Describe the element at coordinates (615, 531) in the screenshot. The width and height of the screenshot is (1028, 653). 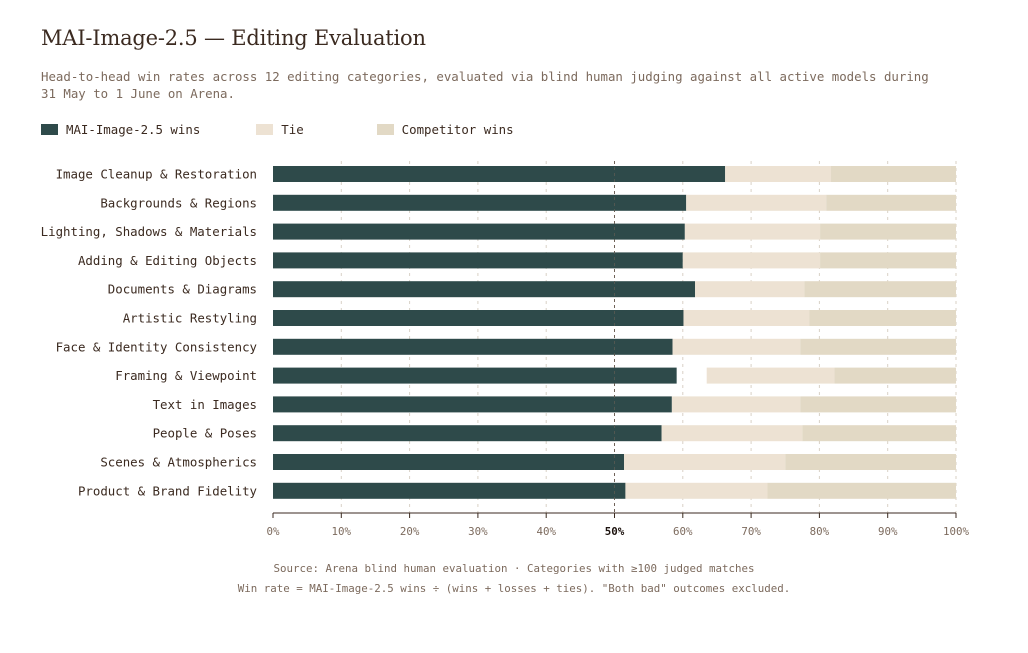
I see `x-tick-label: 50%` at that location.